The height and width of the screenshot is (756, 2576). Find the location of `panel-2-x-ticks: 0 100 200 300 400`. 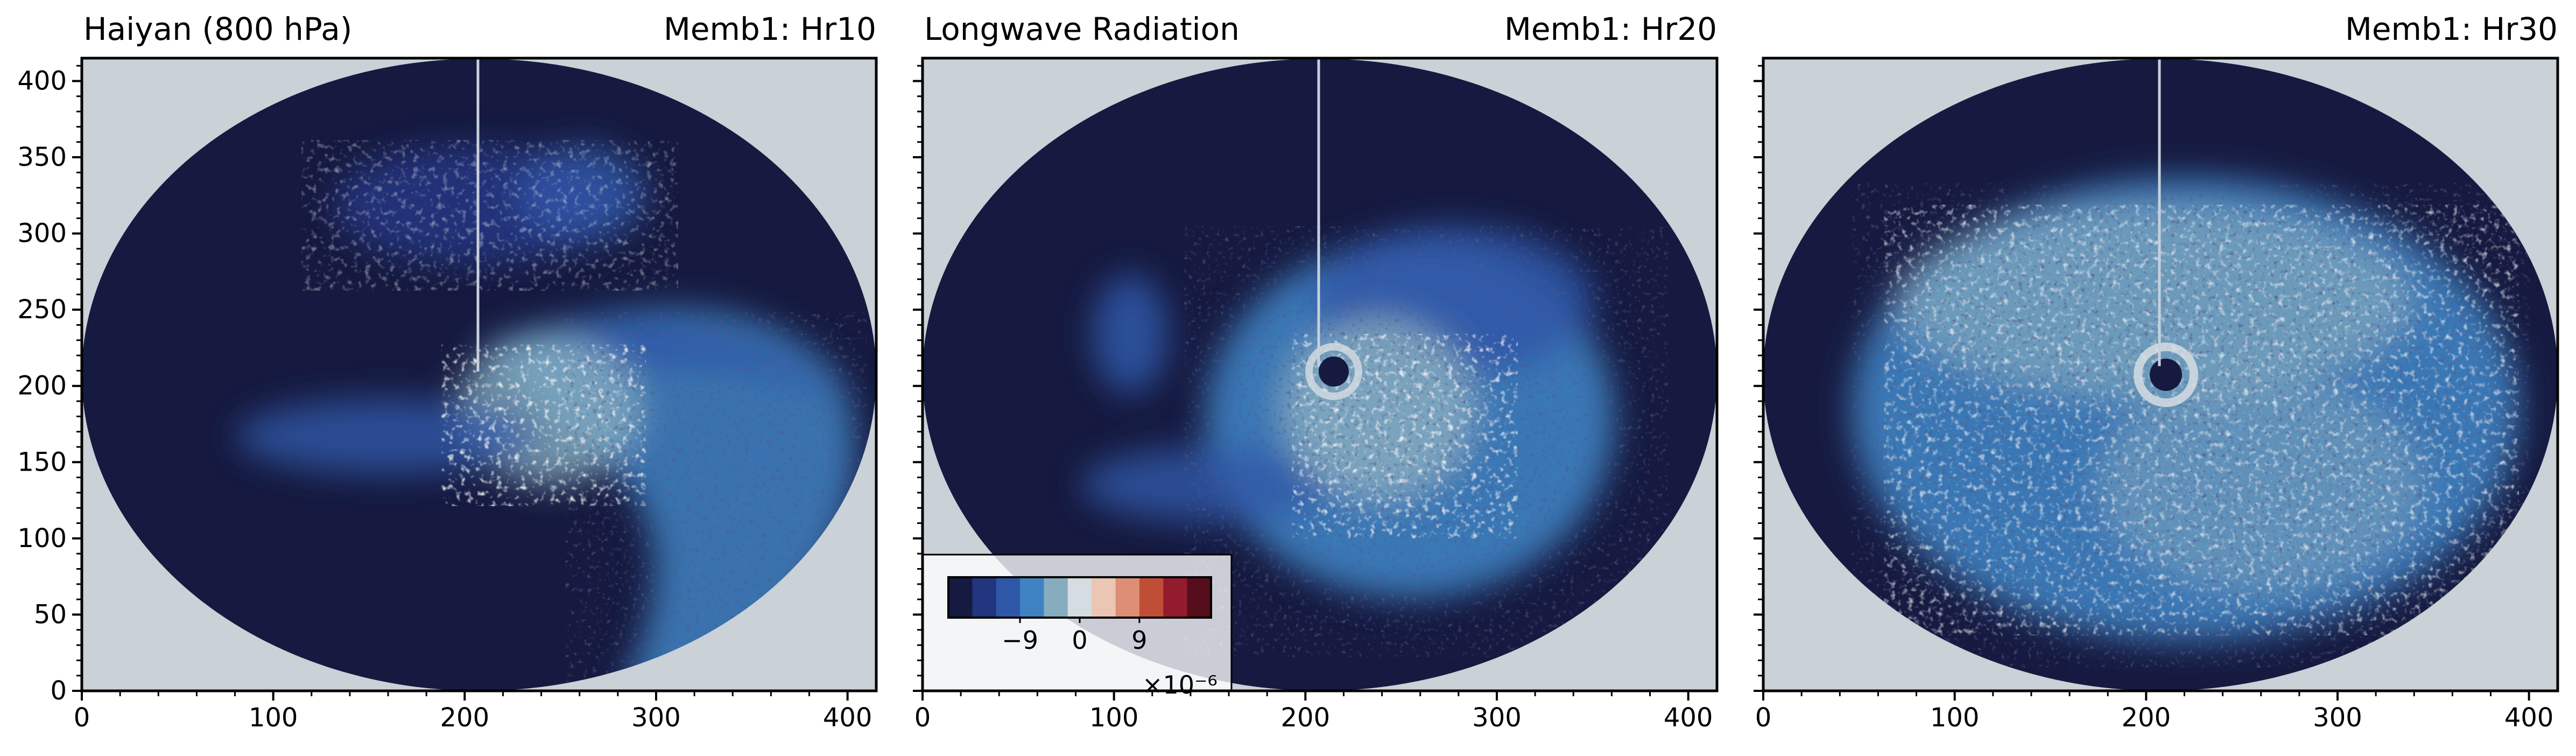

panel-2-x-ticks: 0 100 200 300 400 is located at coordinates (1314, 712).